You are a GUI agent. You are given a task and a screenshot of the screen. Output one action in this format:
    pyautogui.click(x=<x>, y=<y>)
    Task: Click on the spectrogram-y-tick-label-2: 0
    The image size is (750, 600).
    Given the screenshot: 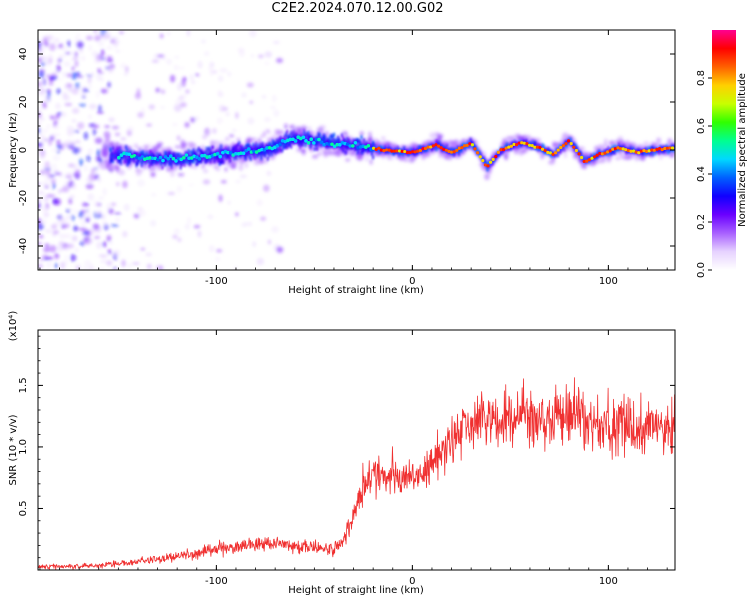 What is the action you would take?
    pyautogui.click(x=23, y=150)
    